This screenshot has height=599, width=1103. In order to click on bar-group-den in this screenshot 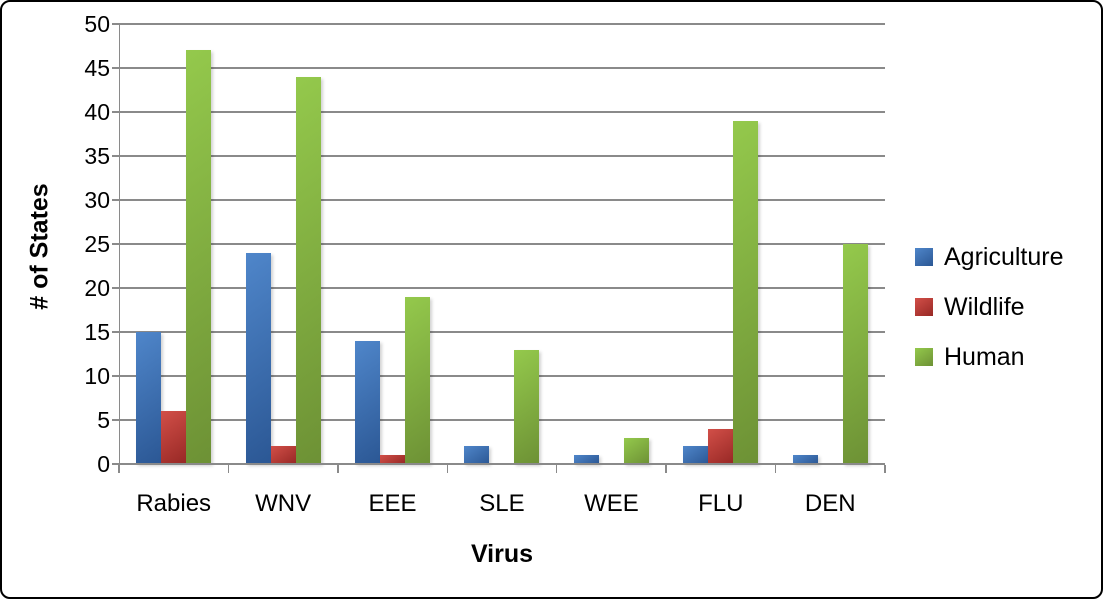, I will do `click(830, 244)`.